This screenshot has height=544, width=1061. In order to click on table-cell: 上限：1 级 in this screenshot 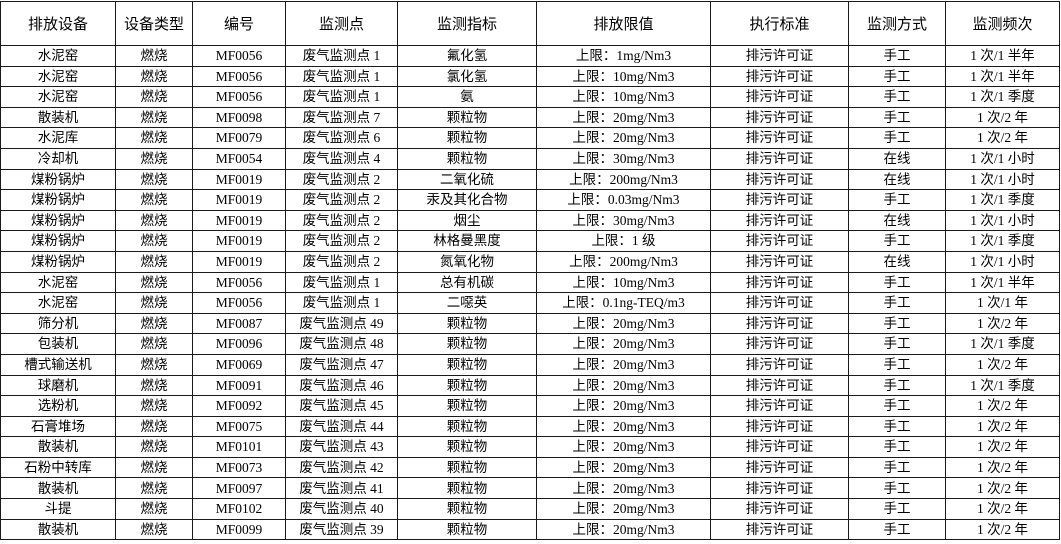, I will do `click(623, 241)`.